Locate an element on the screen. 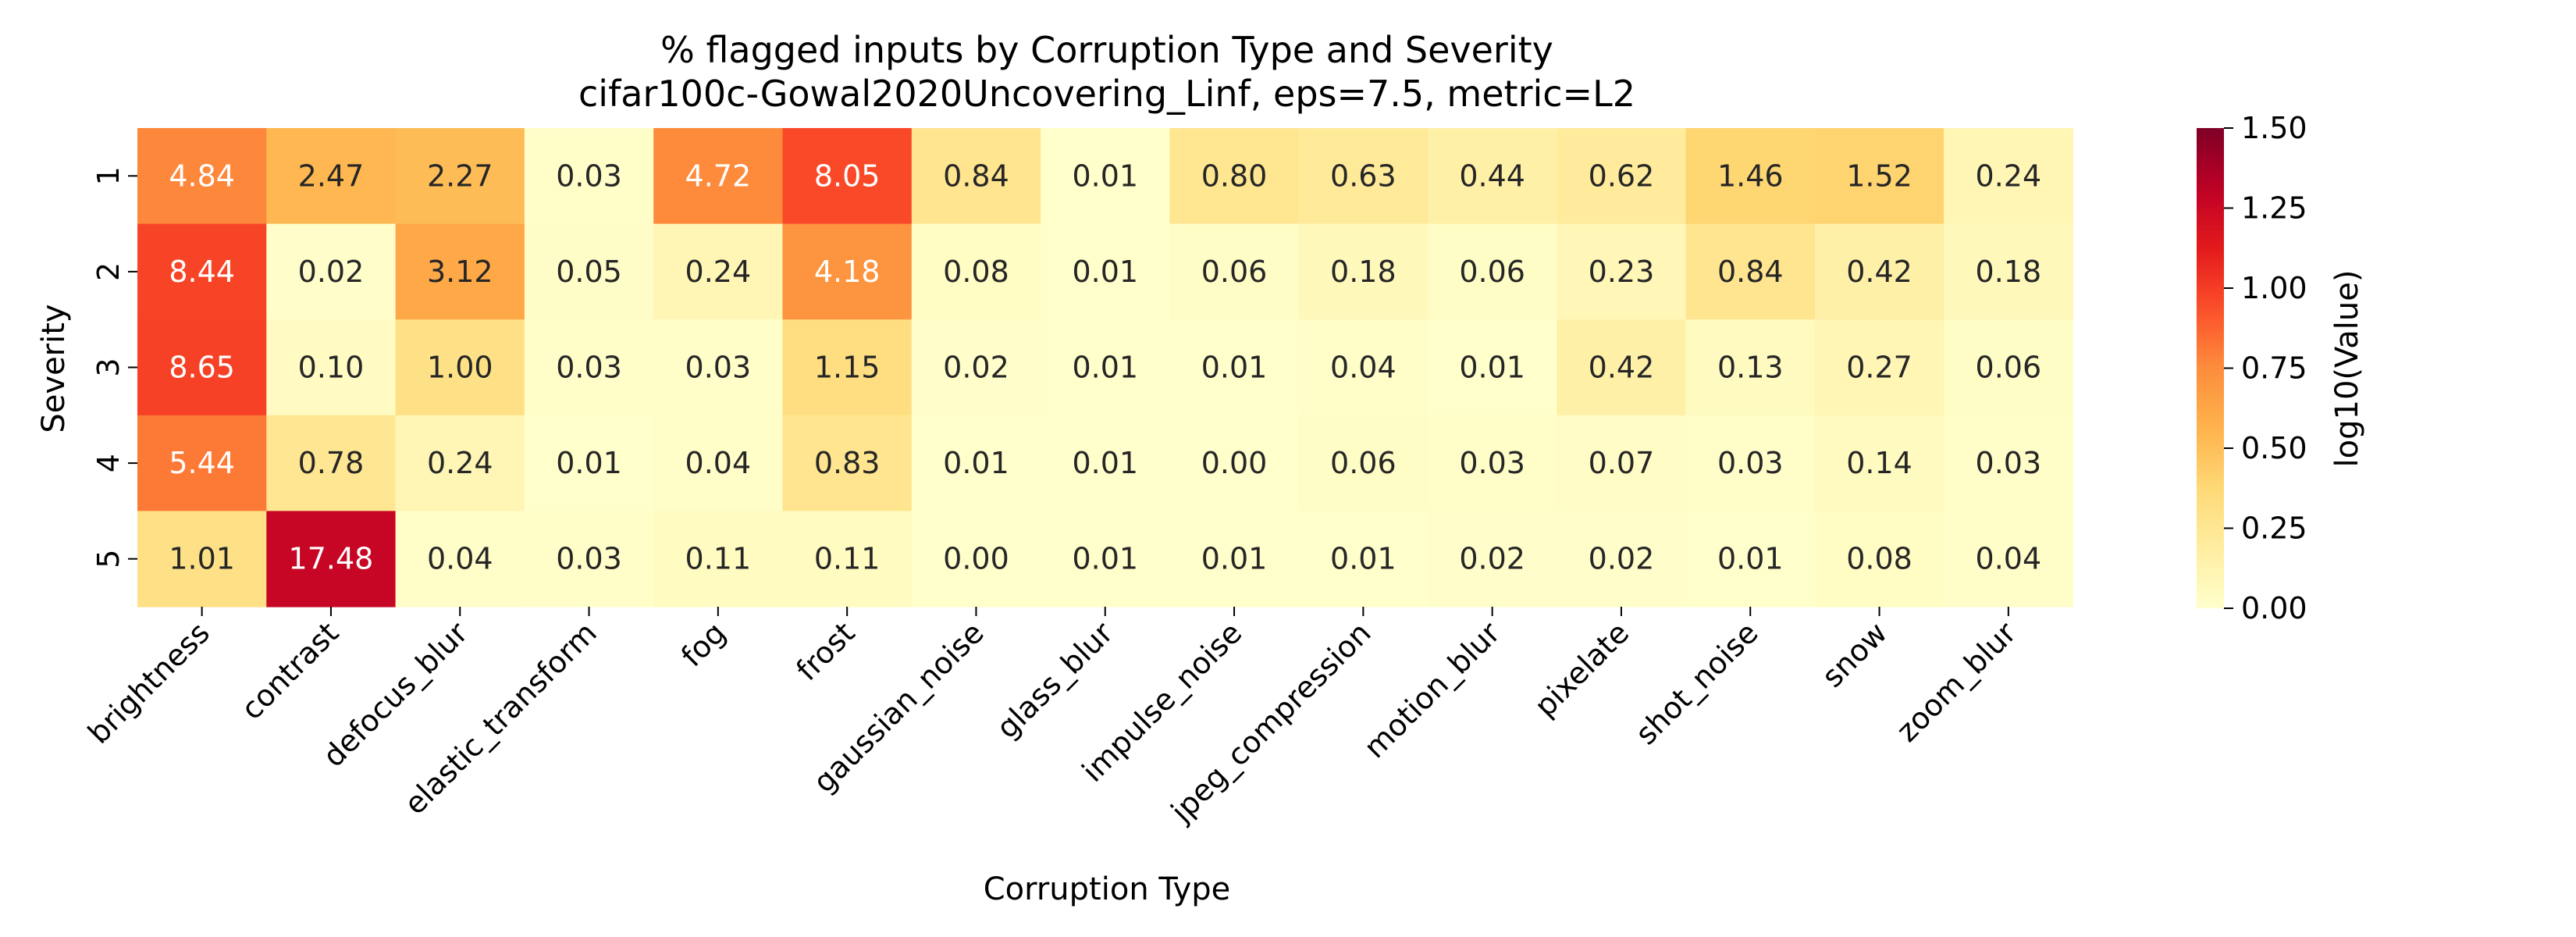 Image resolution: width=2576 pixels, height=937 pixels. x-tick-label: glass_blur is located at coordinates (1054, 680).